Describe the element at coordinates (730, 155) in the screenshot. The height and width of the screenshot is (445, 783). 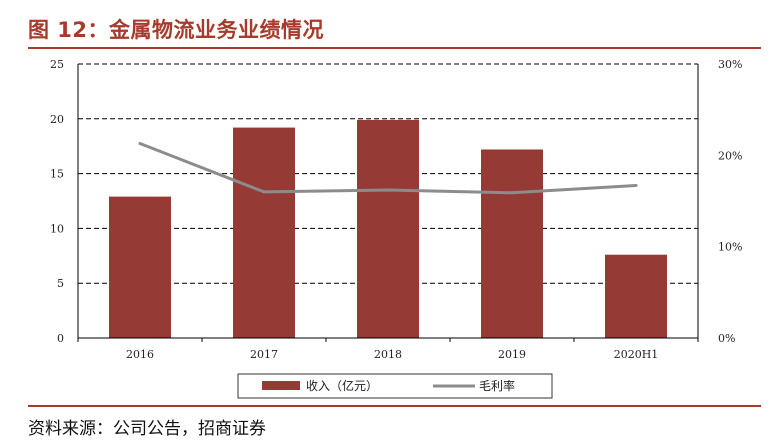
I see `y-right-tick-label: 20%` at that location.